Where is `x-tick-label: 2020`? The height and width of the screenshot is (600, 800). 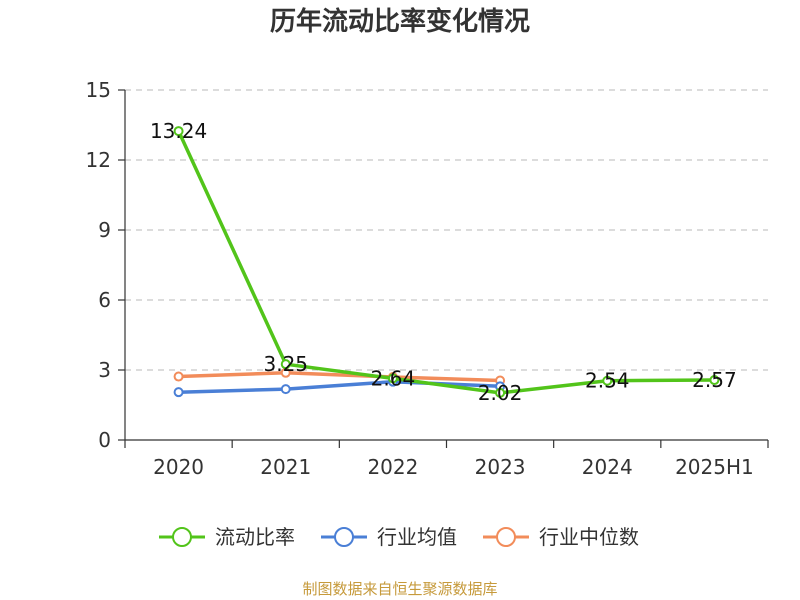 x-tick-label: 2020 is located at coordinates (178, 467).